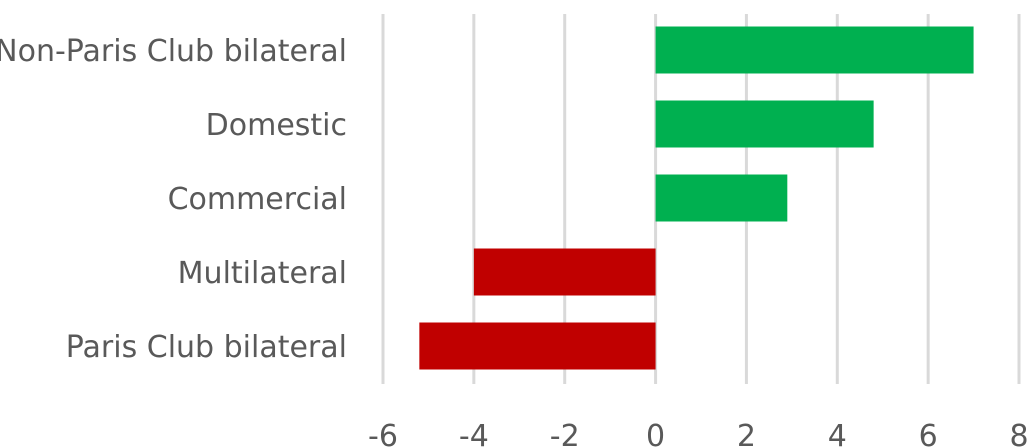  I want to click on x-tick-label-1: -4, so click(474, 433).